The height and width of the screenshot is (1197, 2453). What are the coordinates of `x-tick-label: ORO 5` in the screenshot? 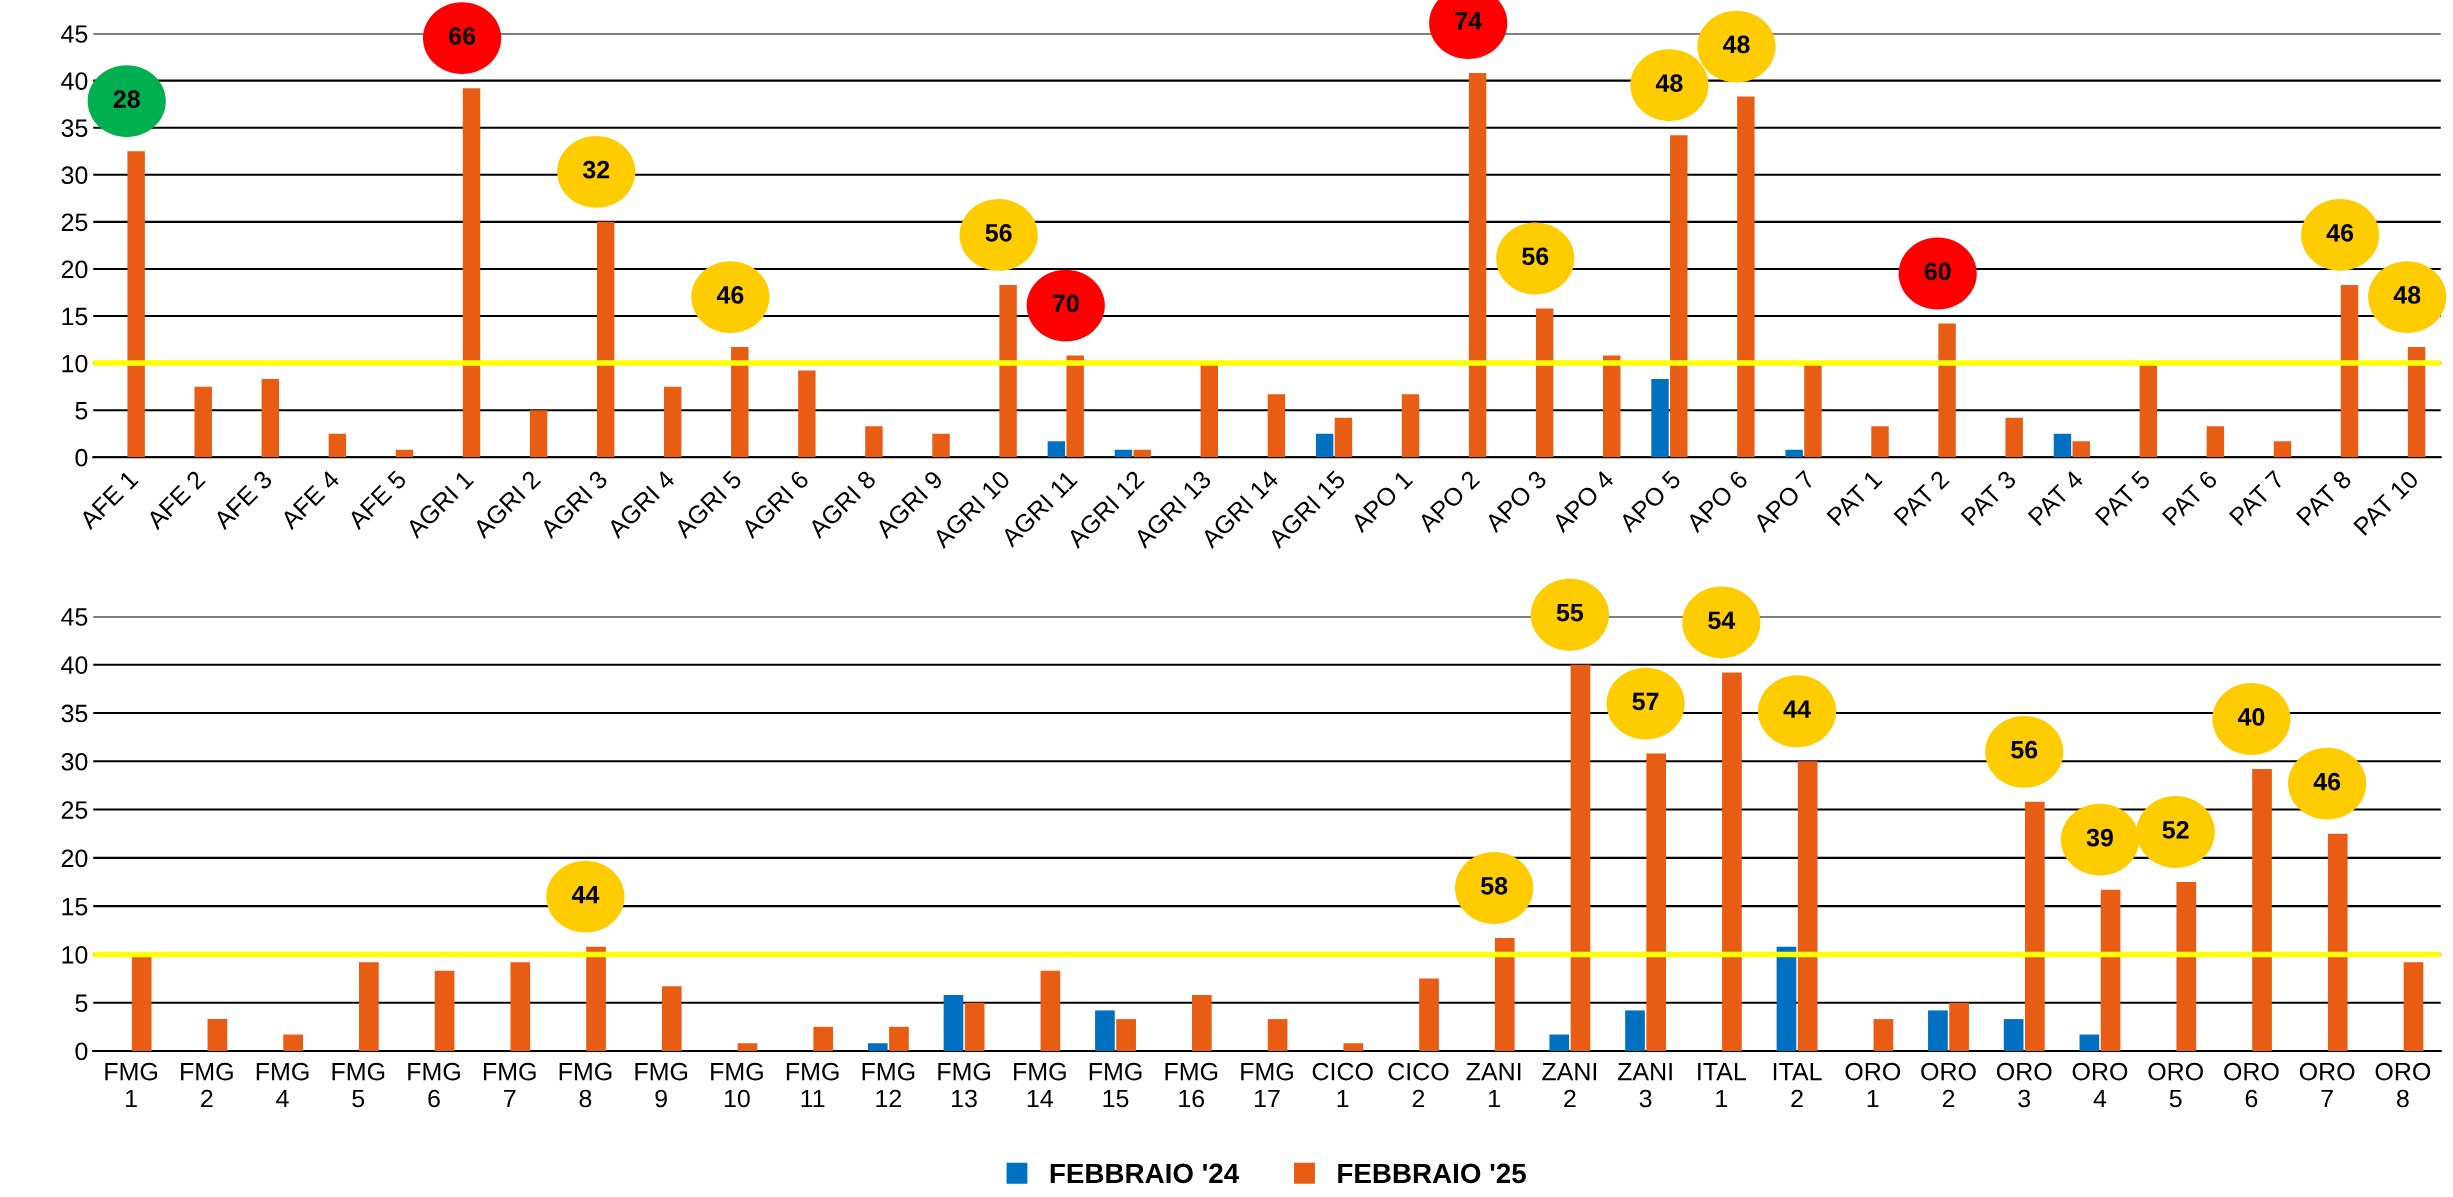 It's located at (2175, 1085).